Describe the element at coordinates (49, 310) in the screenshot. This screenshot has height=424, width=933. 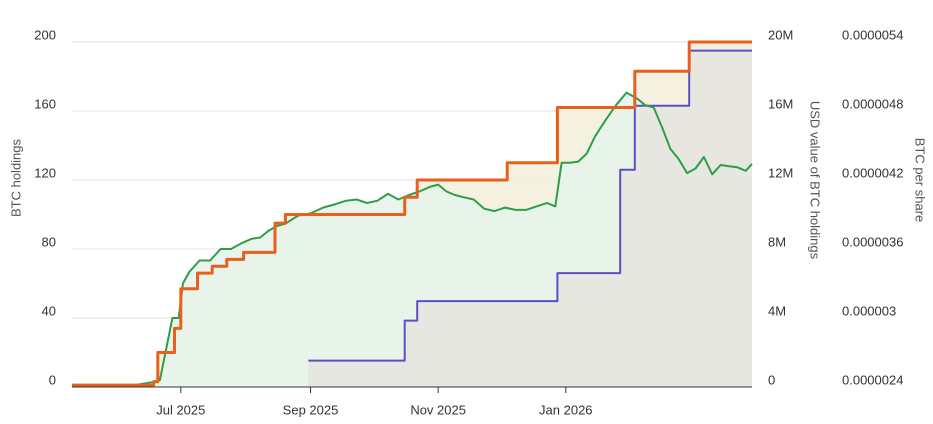
I see `left-tick-label: 40` at that location.